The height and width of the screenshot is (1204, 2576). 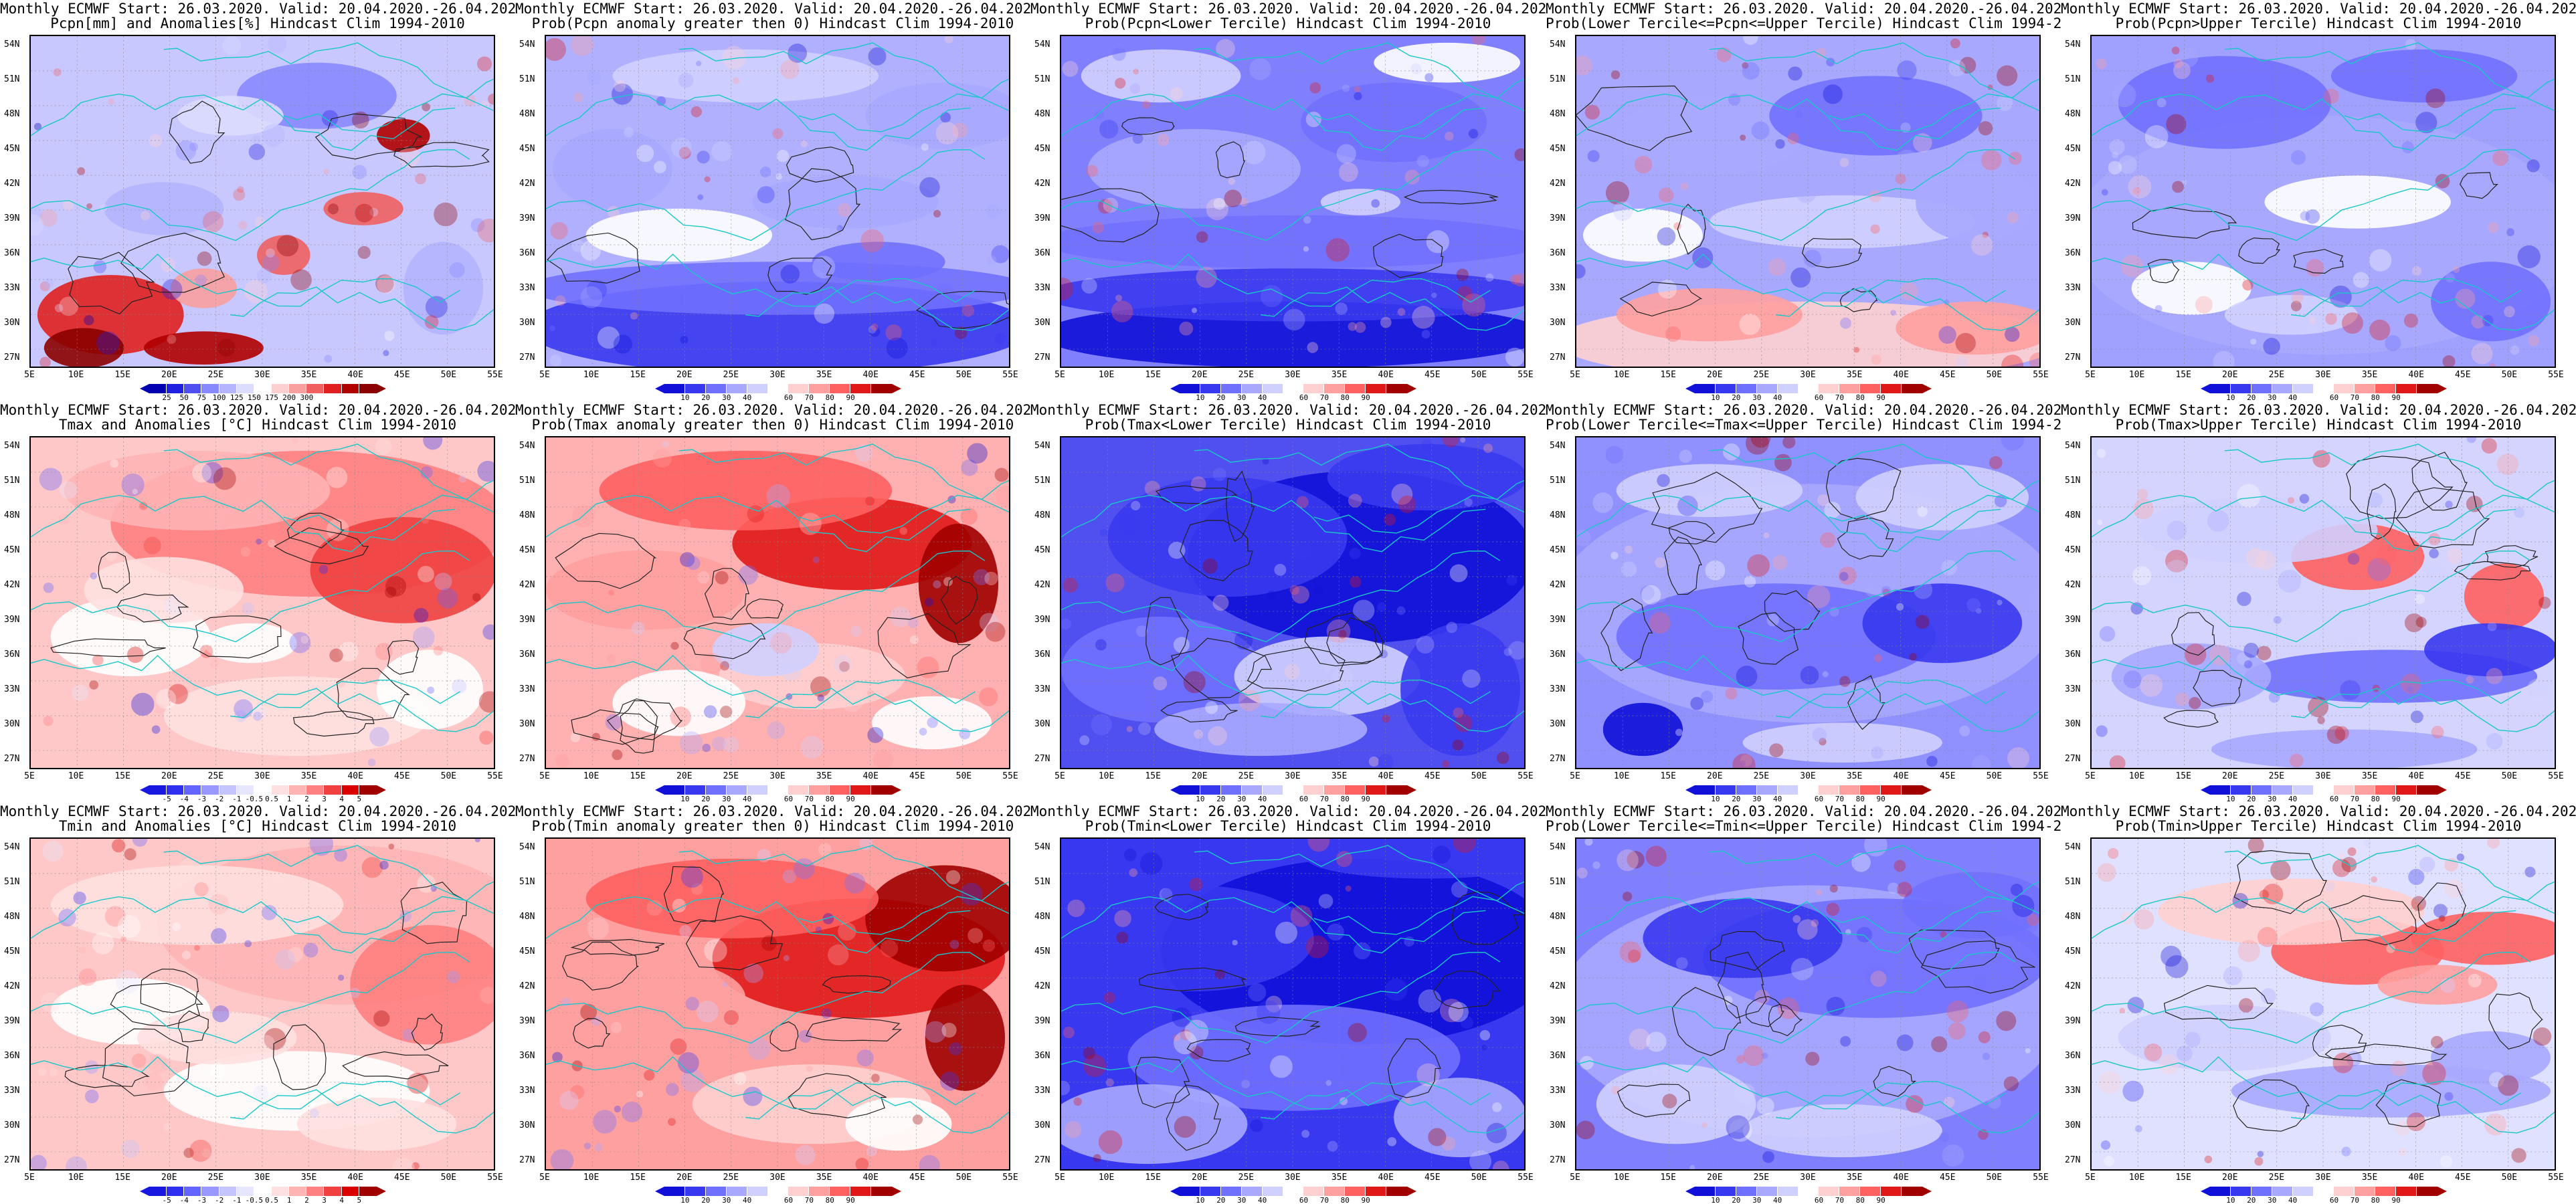 What do you see at coordinates (166, 799) in the screenshot?
I see `colorbar-tick-label: -5` at bounding box center [166, 799].